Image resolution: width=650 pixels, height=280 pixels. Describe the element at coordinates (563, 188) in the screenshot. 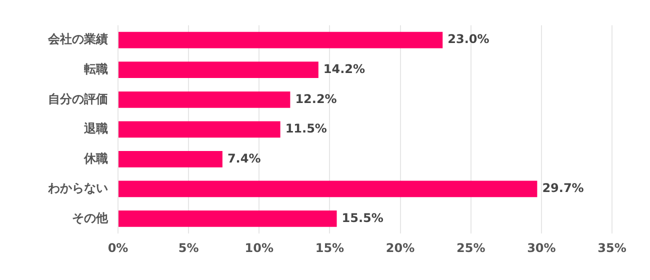

I see `data-label: 29.7%` at that location.